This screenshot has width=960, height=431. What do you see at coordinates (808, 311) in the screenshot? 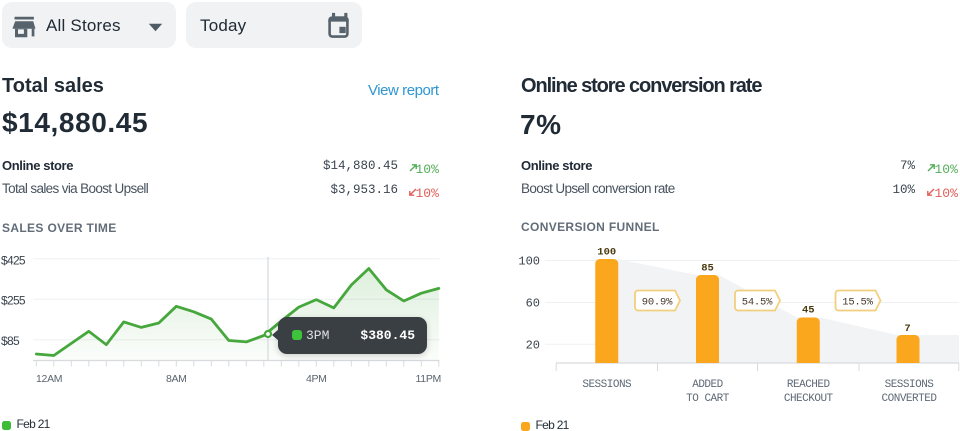
I see `svg-text: 45` at bounding box center [808, 311].